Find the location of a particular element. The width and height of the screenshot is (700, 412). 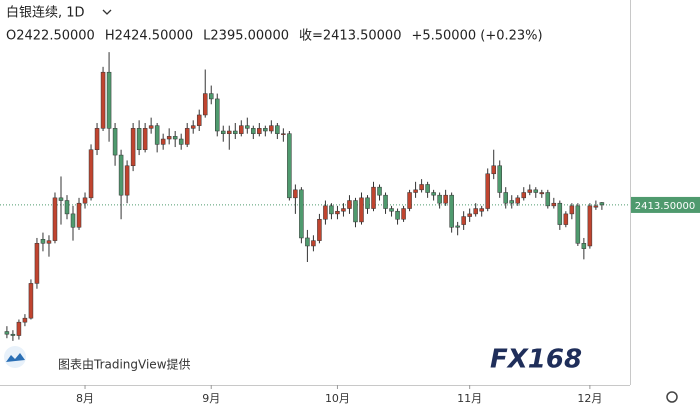

gear is located at coordinates (672, 397).